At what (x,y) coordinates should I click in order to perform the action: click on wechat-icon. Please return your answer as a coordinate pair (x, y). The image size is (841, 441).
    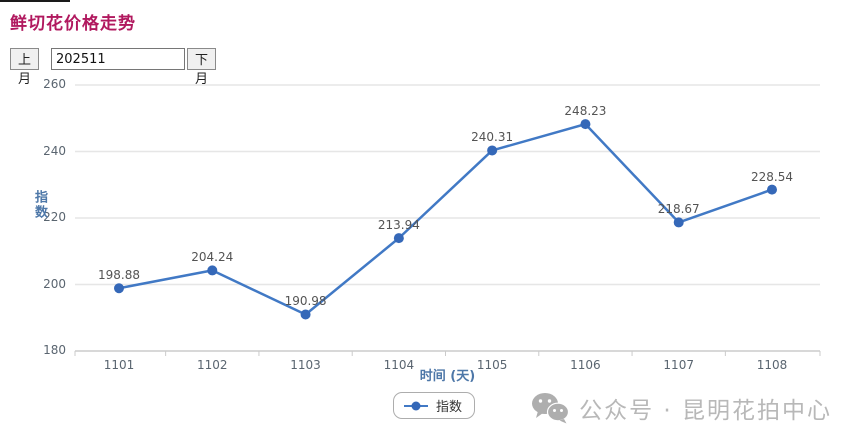
    Looking at the image, I should click on (551, 408).